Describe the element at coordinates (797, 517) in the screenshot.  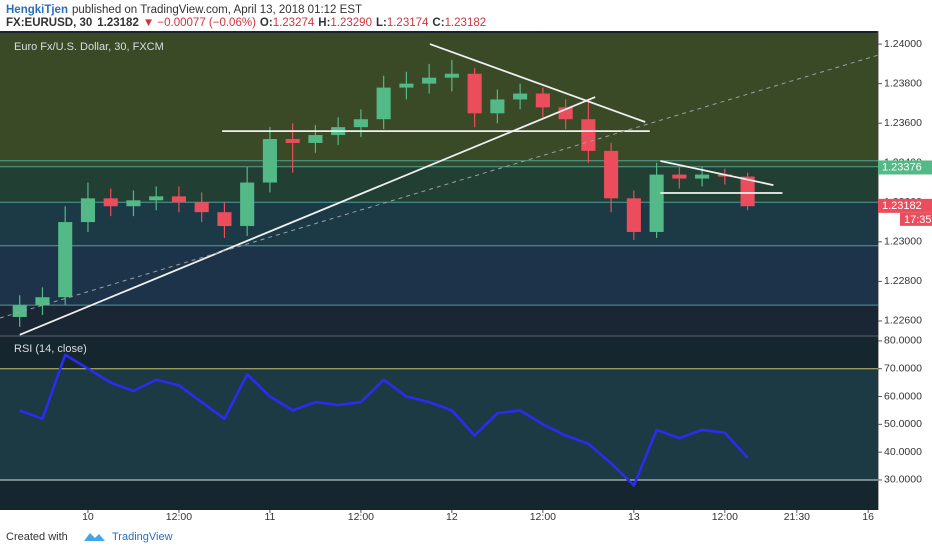
I see `x-tick-label: 21:30` at that location.